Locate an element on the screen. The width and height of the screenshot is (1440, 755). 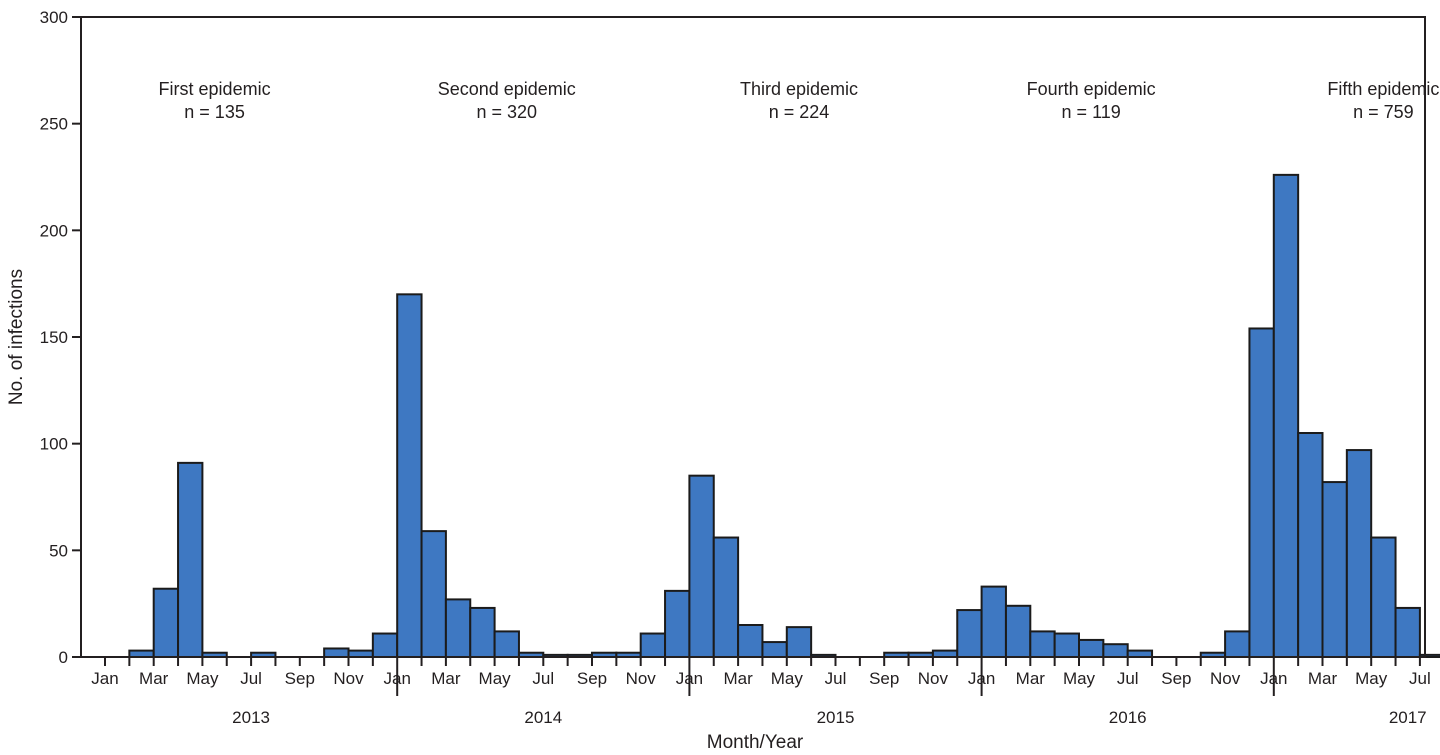
epidemic-count: n = 224 is located at coordinates (799, 112).